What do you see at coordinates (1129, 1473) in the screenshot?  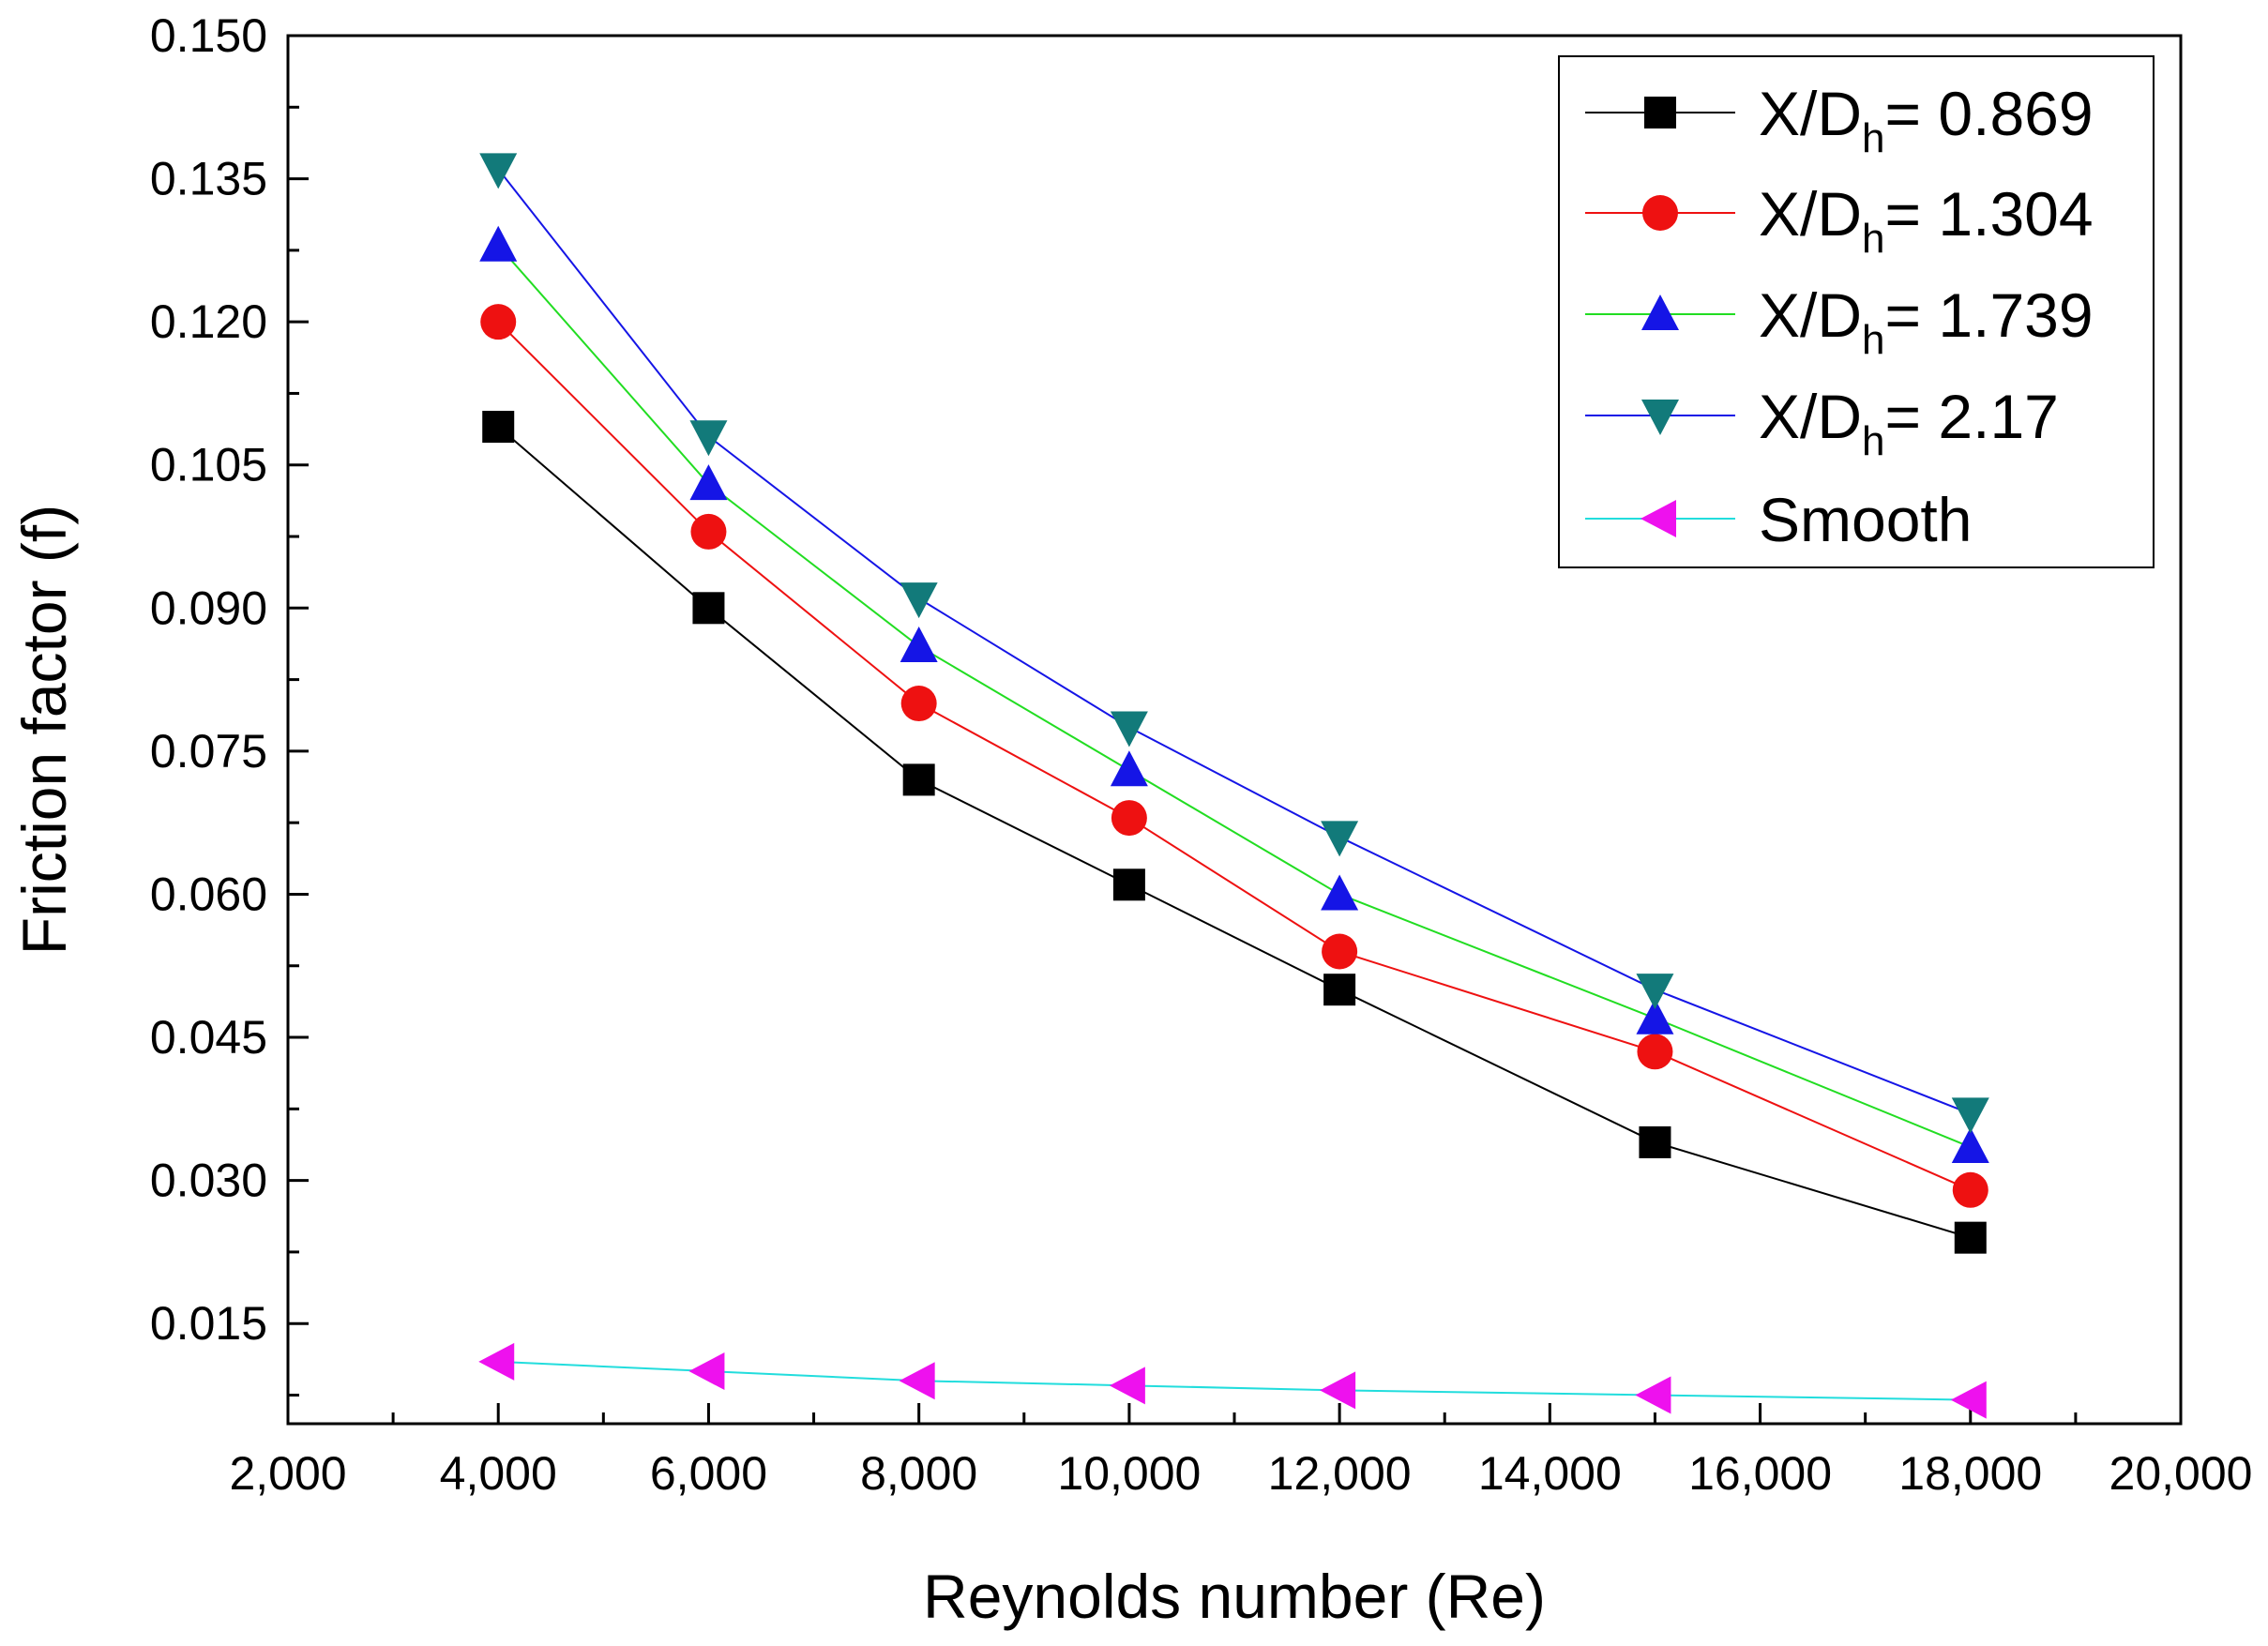 I see `x-tick-label: 10,000` at bounding box center [1129, 1473].